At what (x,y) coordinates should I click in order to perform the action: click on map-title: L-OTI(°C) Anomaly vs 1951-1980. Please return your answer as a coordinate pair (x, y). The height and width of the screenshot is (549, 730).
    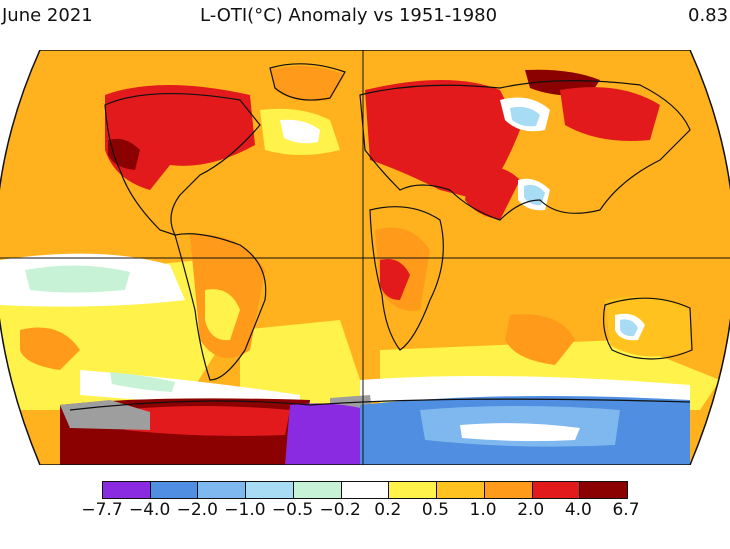
    Looking at the image, I should click on (349, 15).